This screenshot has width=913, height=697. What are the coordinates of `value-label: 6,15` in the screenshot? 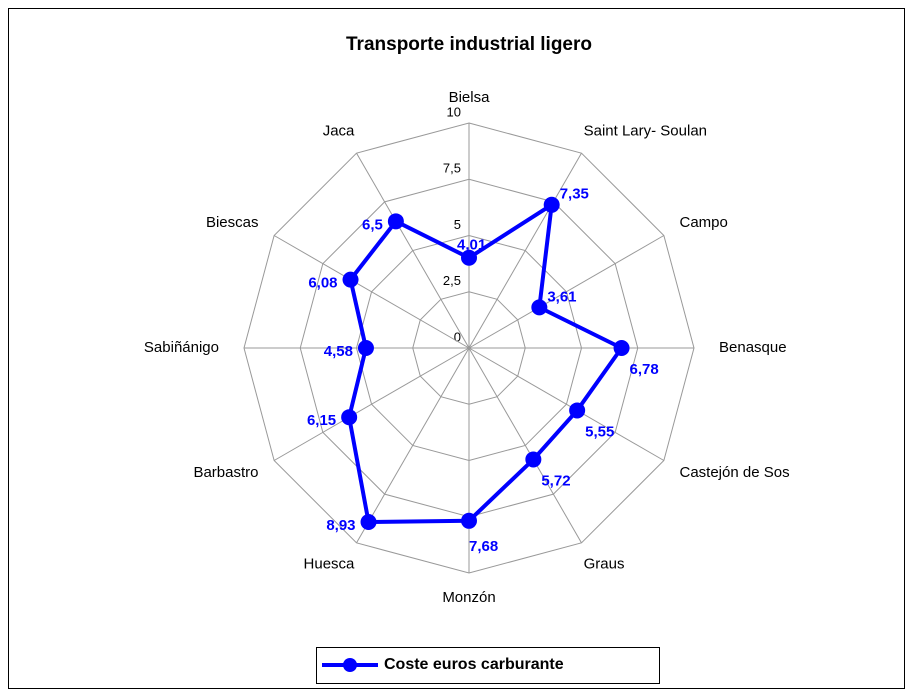 It's located at (321, 420).